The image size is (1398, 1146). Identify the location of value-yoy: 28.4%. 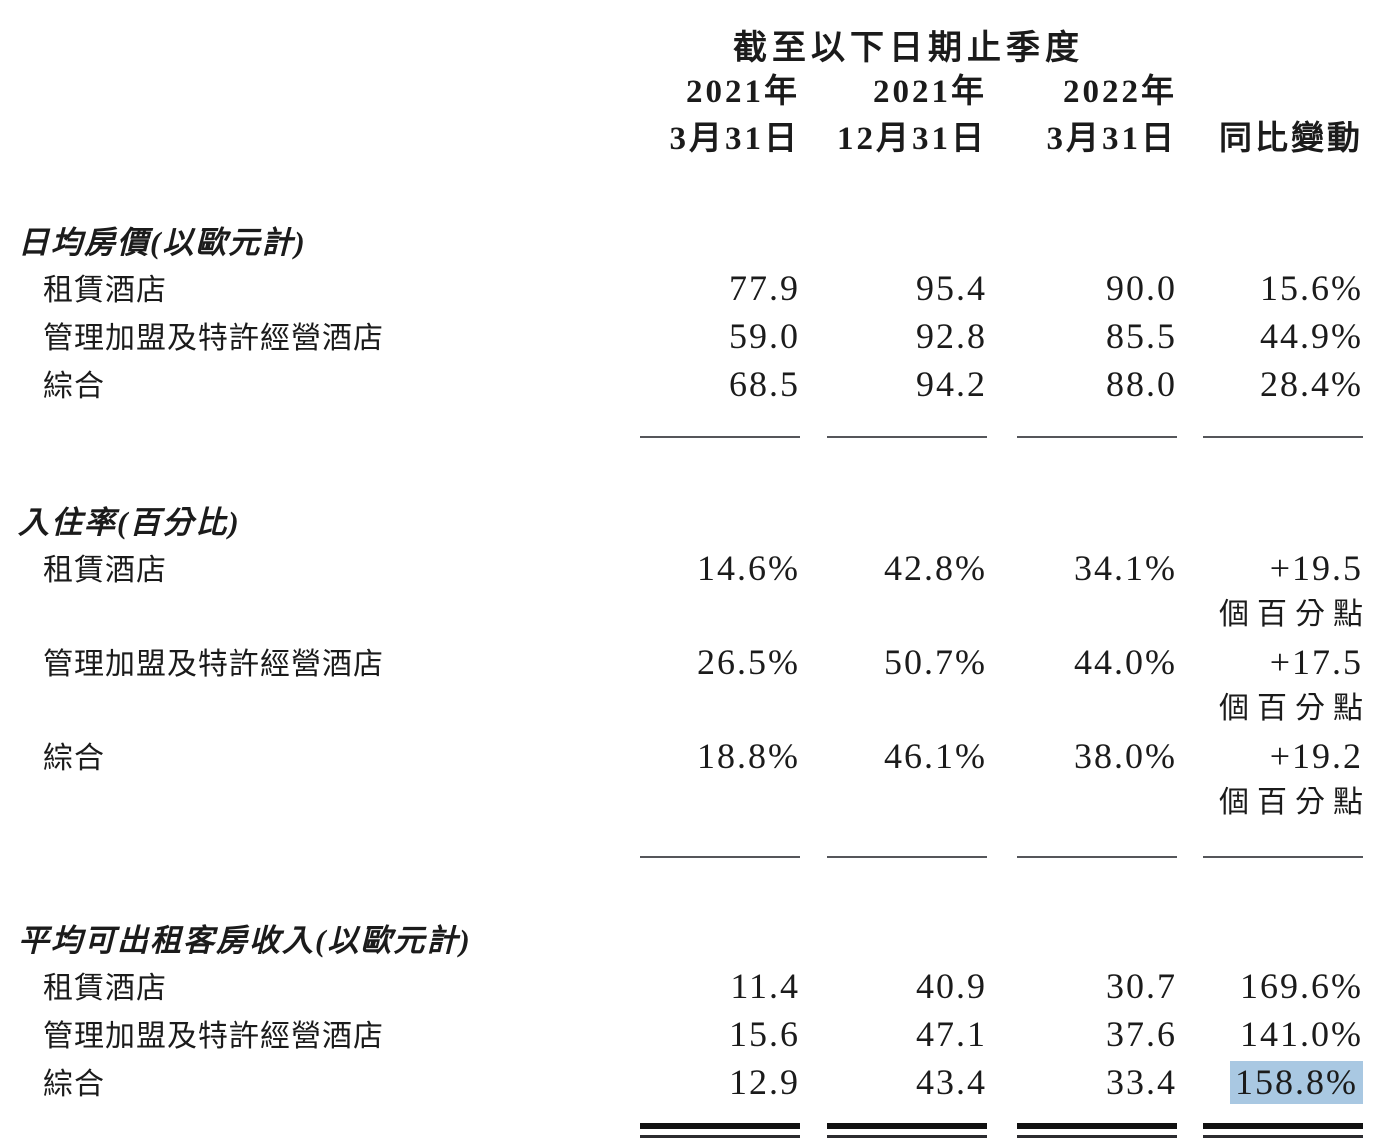
(1311, 384).